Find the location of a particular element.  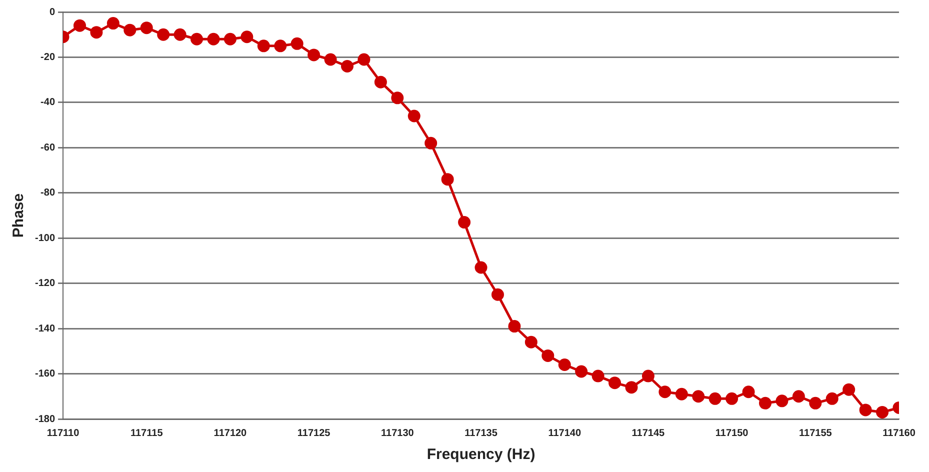

y-tick-label: -120 is located at coordinates (45, 284).